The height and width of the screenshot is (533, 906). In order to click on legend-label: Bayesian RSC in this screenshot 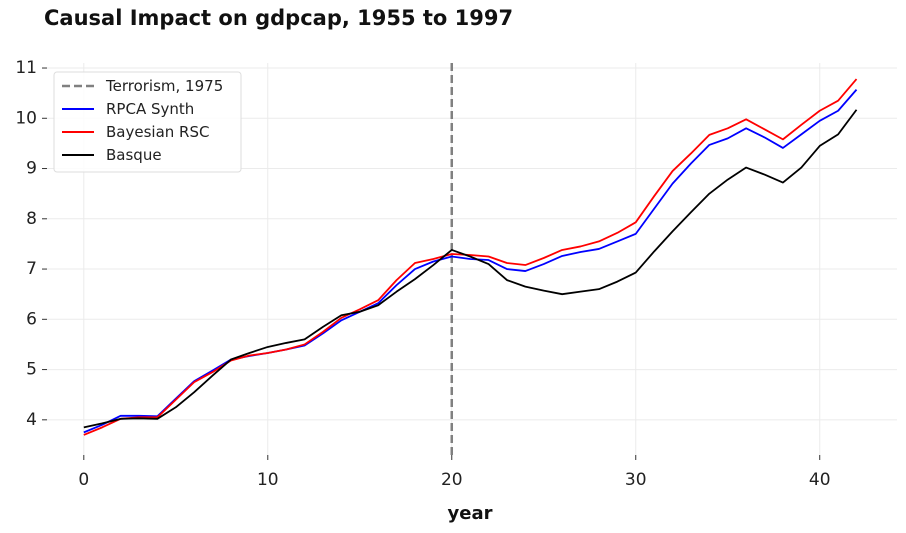, I will do `click(157, 132)`.